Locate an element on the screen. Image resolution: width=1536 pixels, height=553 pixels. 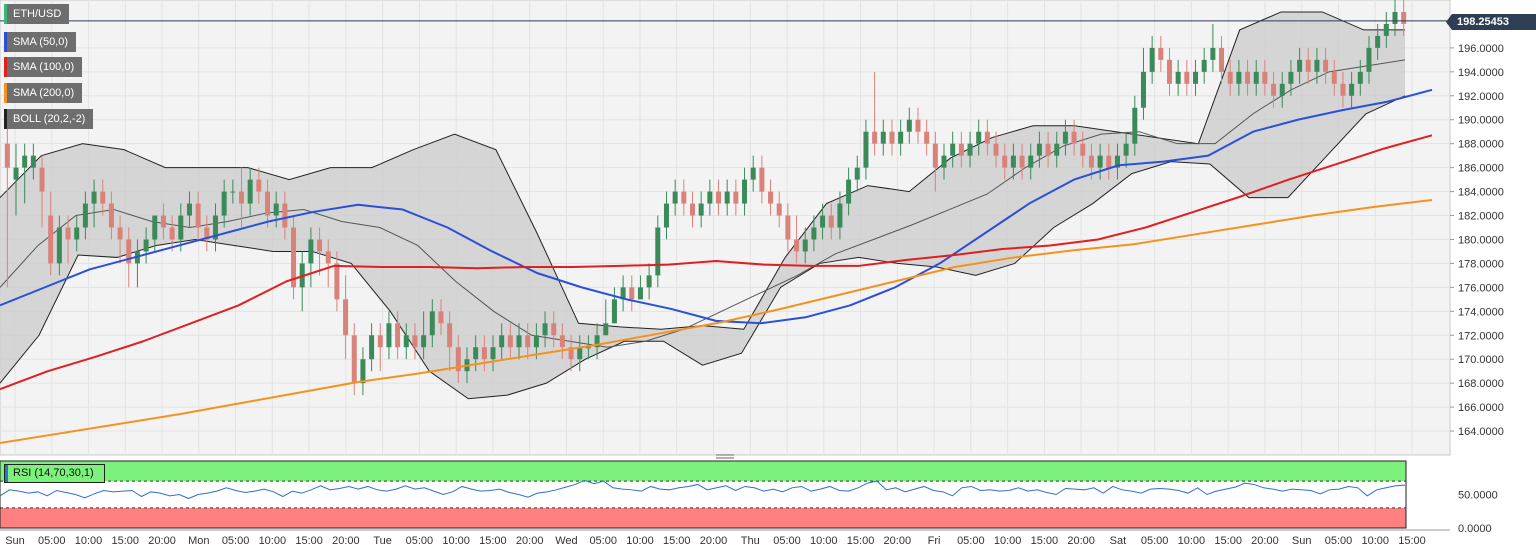
x-tick-label: Tue is located at coordinates (382, 541).